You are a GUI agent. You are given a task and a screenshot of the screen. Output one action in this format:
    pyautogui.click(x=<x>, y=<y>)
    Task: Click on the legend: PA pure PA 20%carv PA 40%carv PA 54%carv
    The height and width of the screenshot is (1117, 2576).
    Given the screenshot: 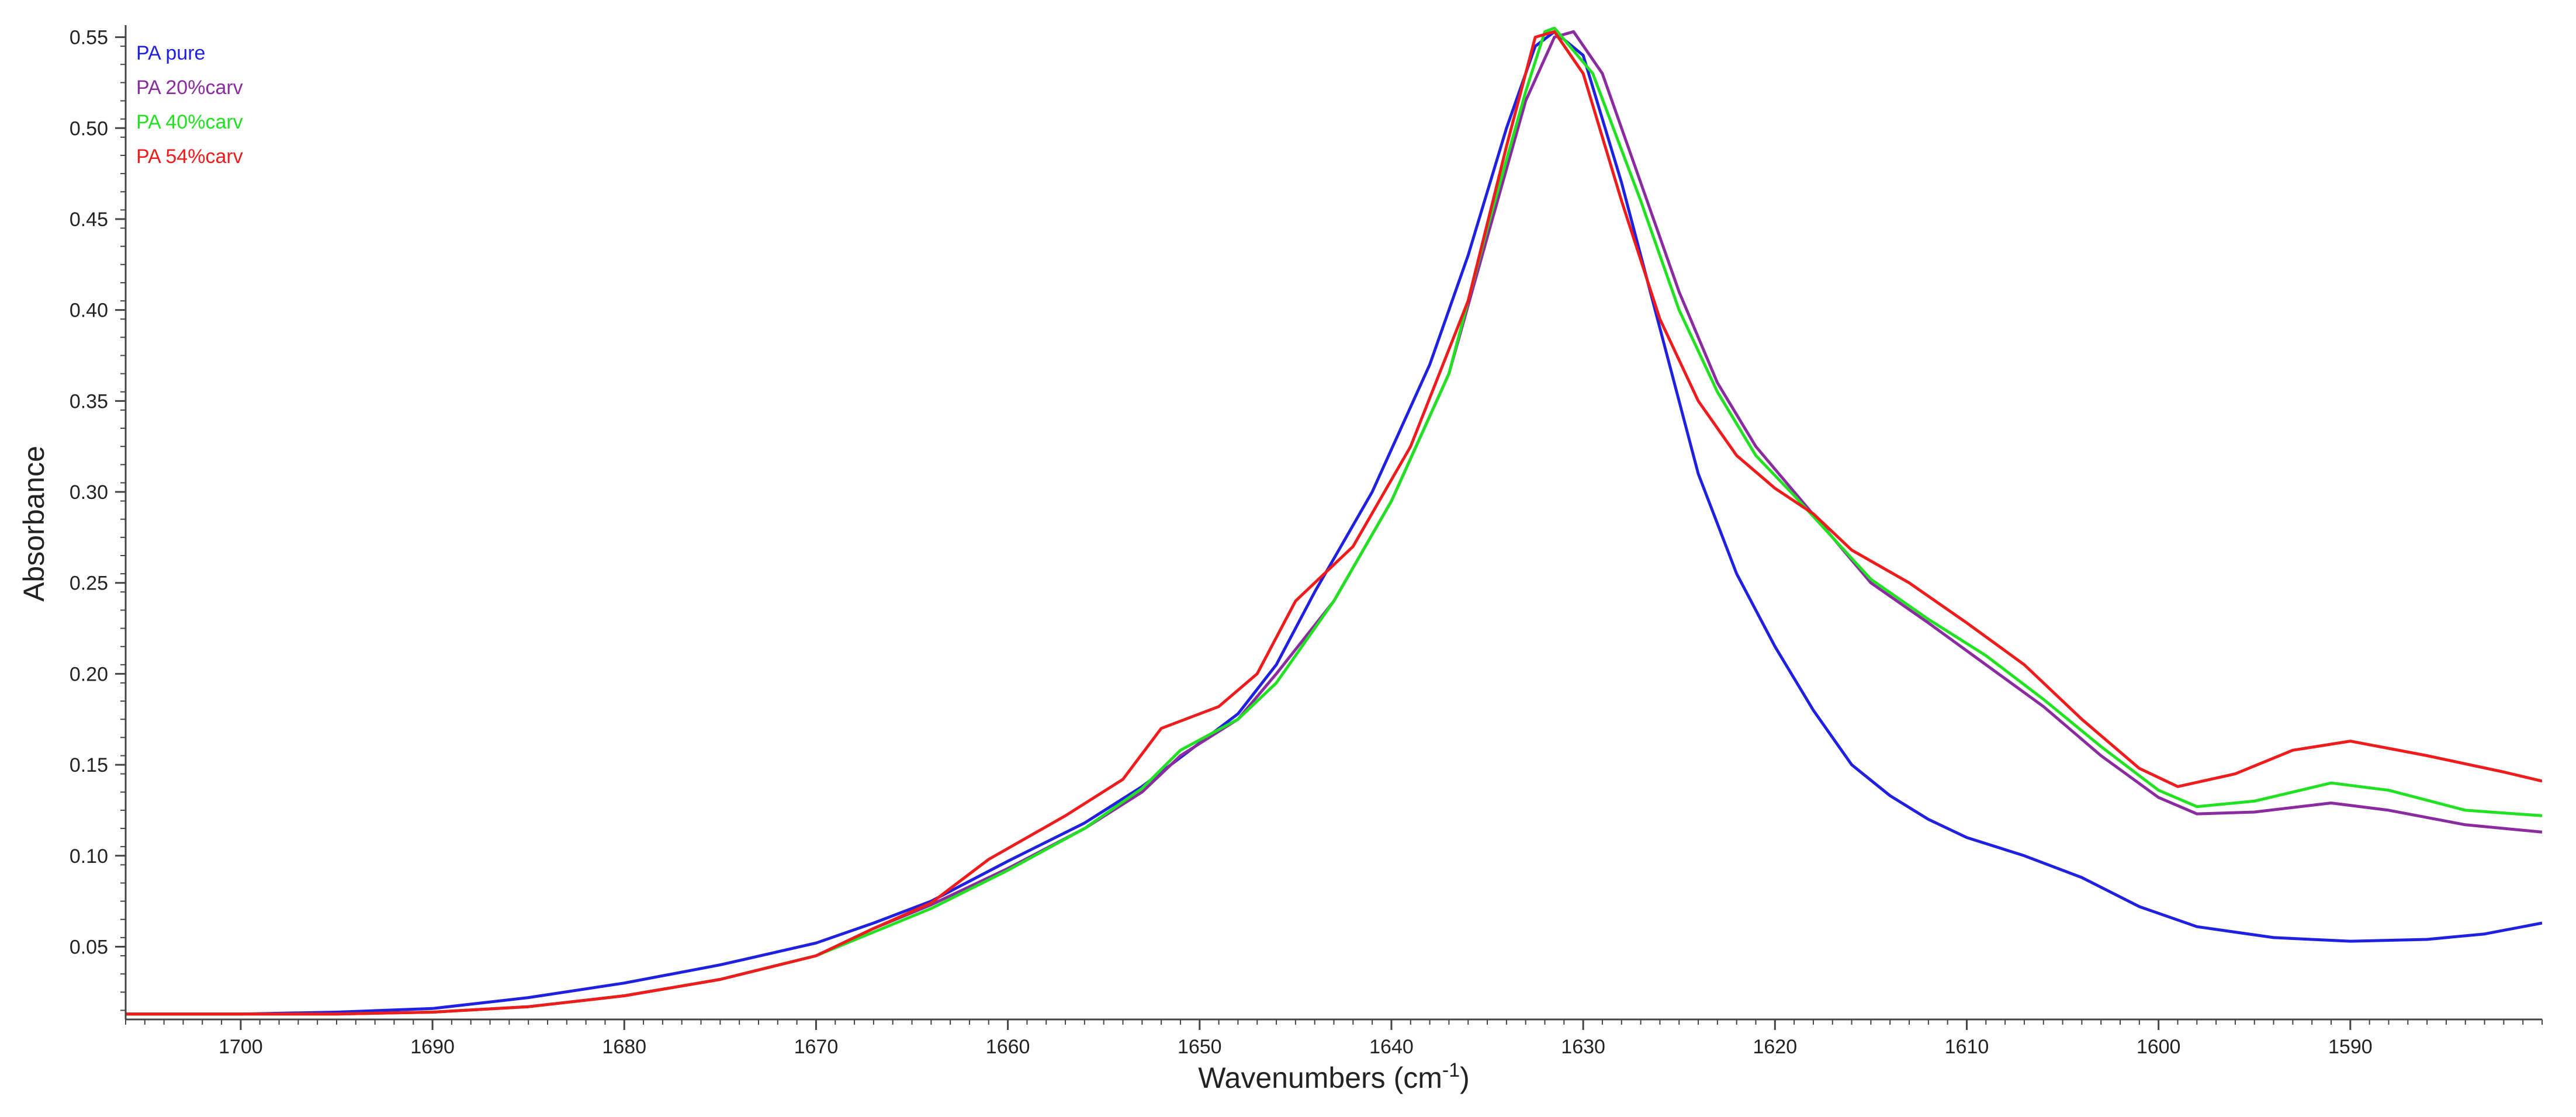 What is the action you would take?
    pyautogui.click(x=189, y=105)
    